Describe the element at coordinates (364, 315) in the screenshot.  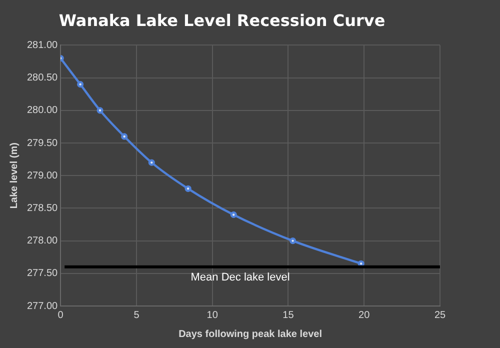
I see `x-tick-label: 20` at that location.